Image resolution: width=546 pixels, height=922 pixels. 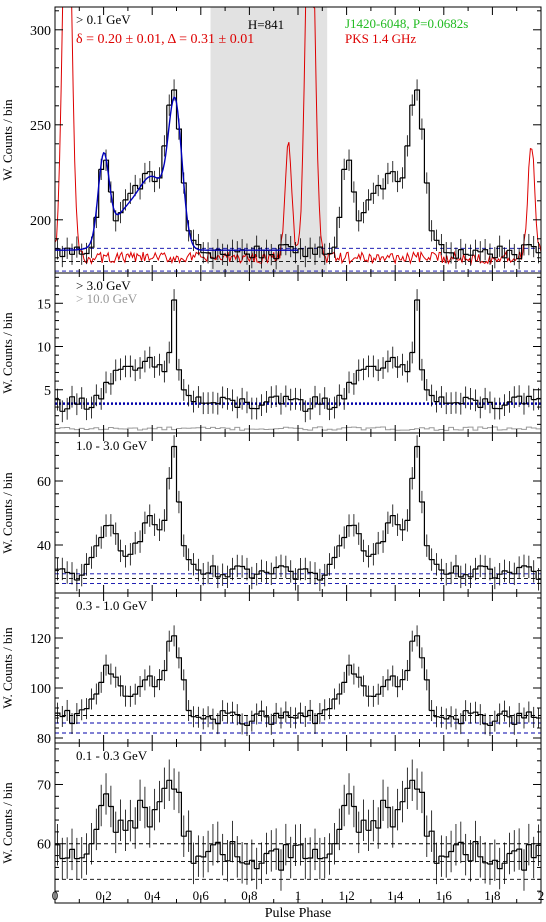 What do you see at coordinates (103, 19) in the screenshot?
I see `energy-label: > 0.1 GeV` at bounding box center [103, 19].